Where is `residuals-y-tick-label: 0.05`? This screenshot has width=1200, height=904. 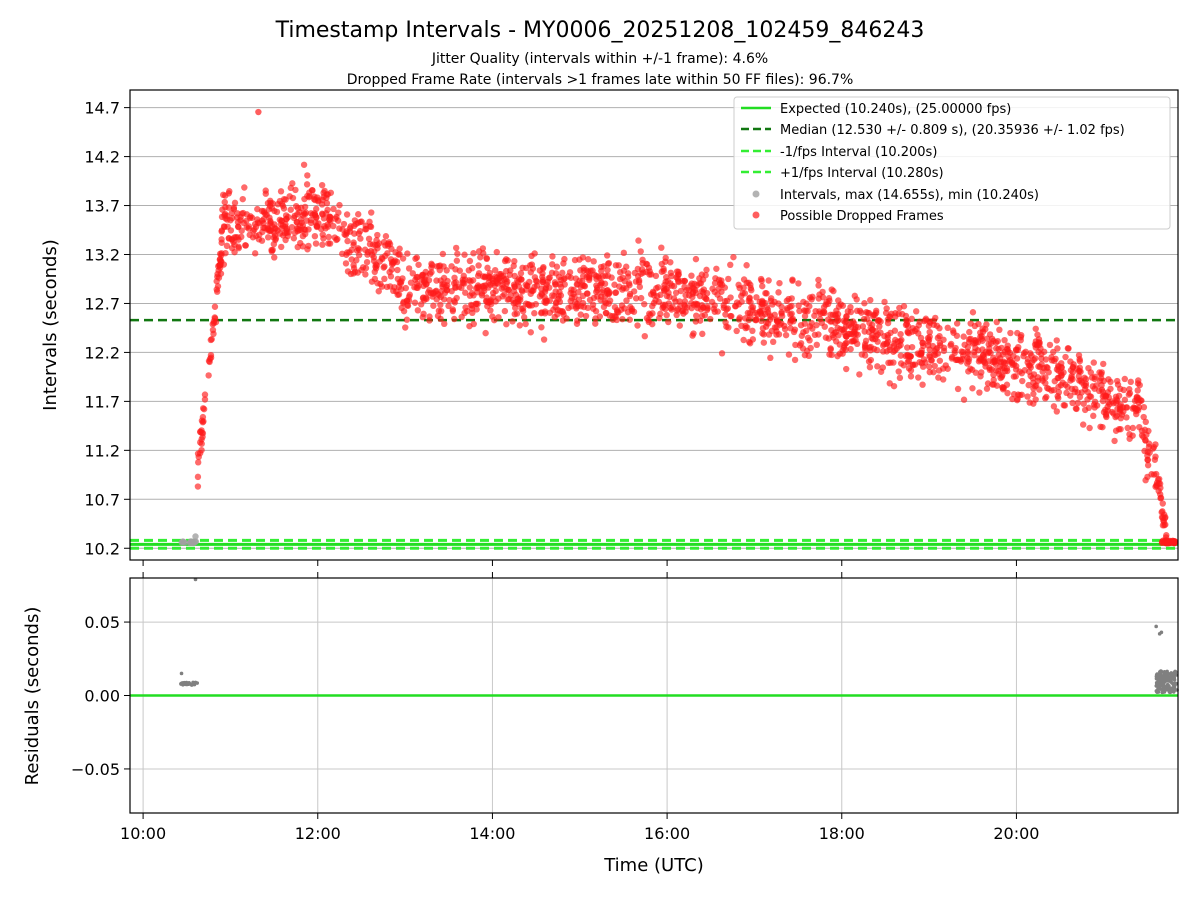
residuals-y-tick-label: 0.05 is located at coordinates (102, 622).